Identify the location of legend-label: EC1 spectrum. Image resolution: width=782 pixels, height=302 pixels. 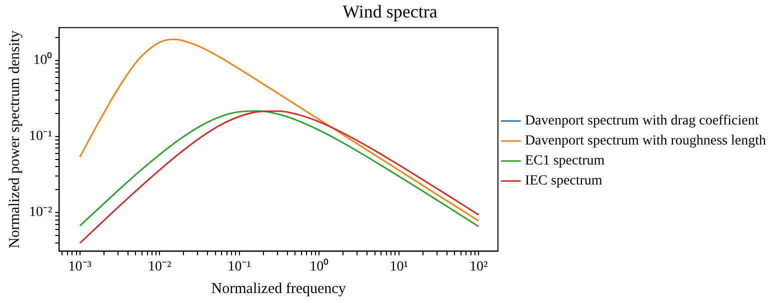
(564, 161).